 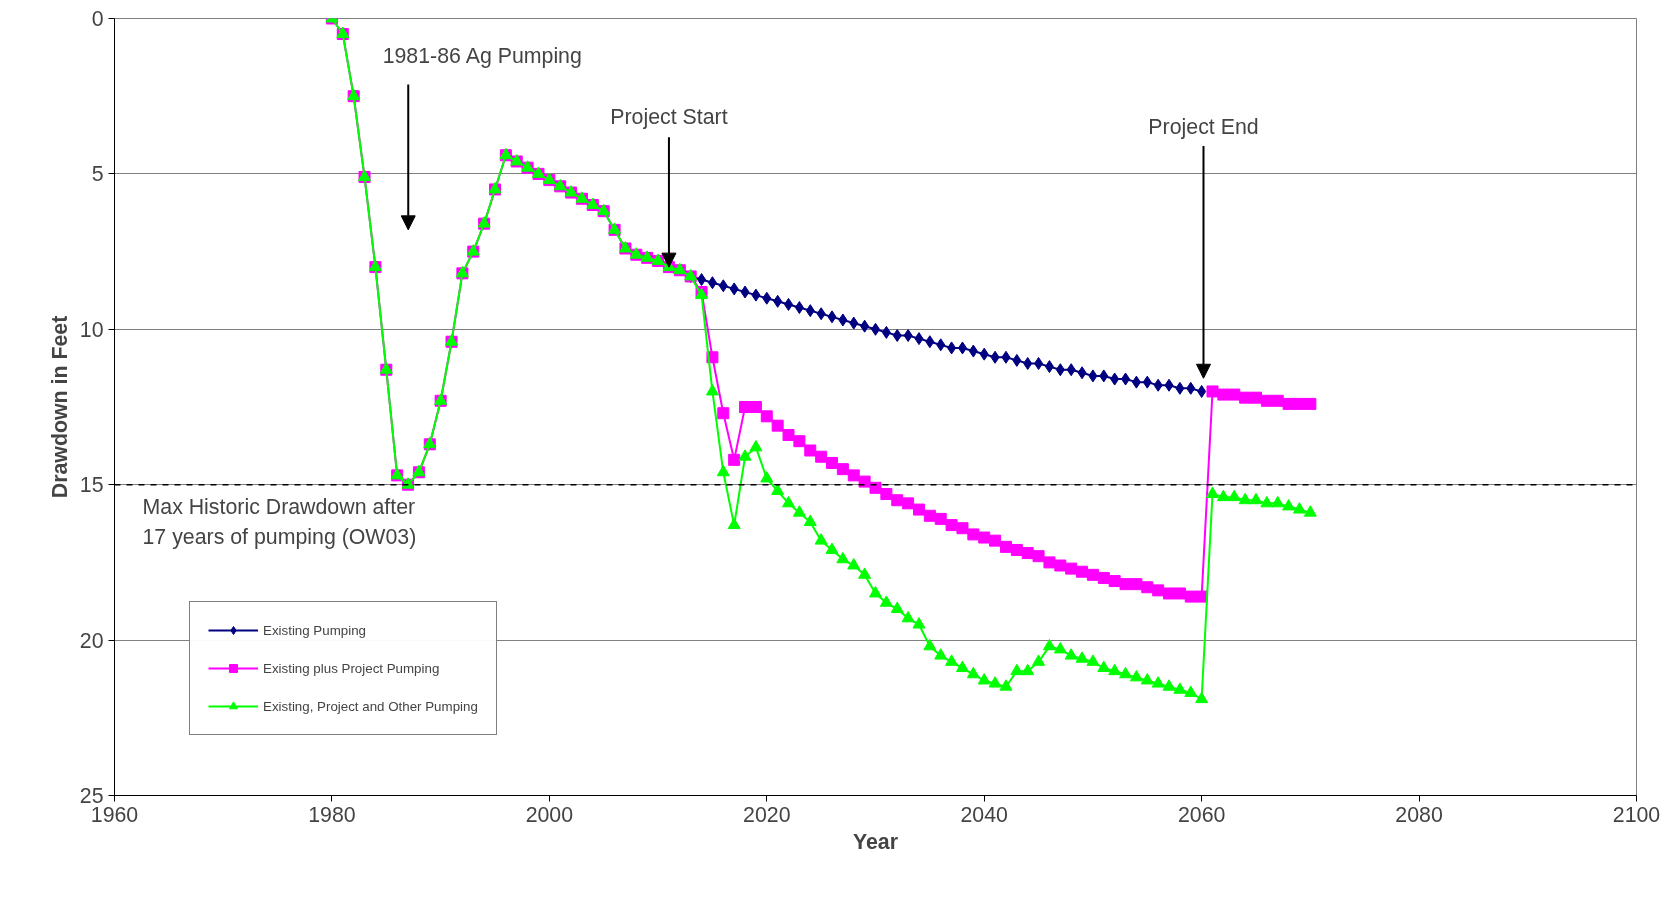 I want to click on y-tick-label: 20, so click(x=91, y=640).